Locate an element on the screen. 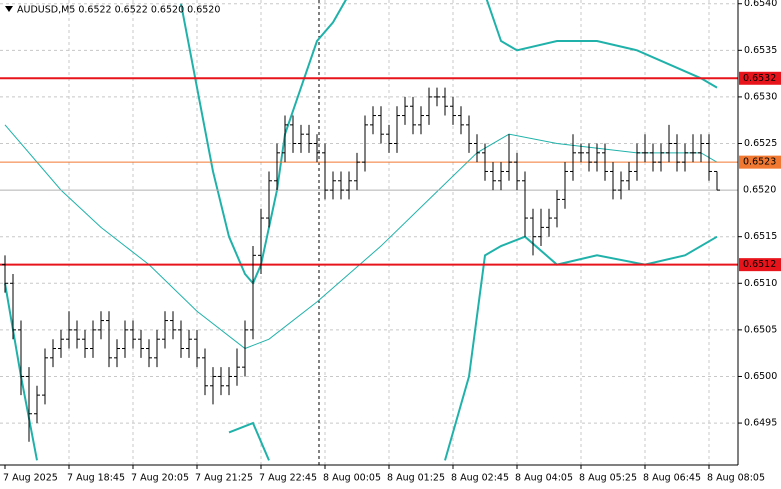  current-price-box is located at coordinates (760, 190).